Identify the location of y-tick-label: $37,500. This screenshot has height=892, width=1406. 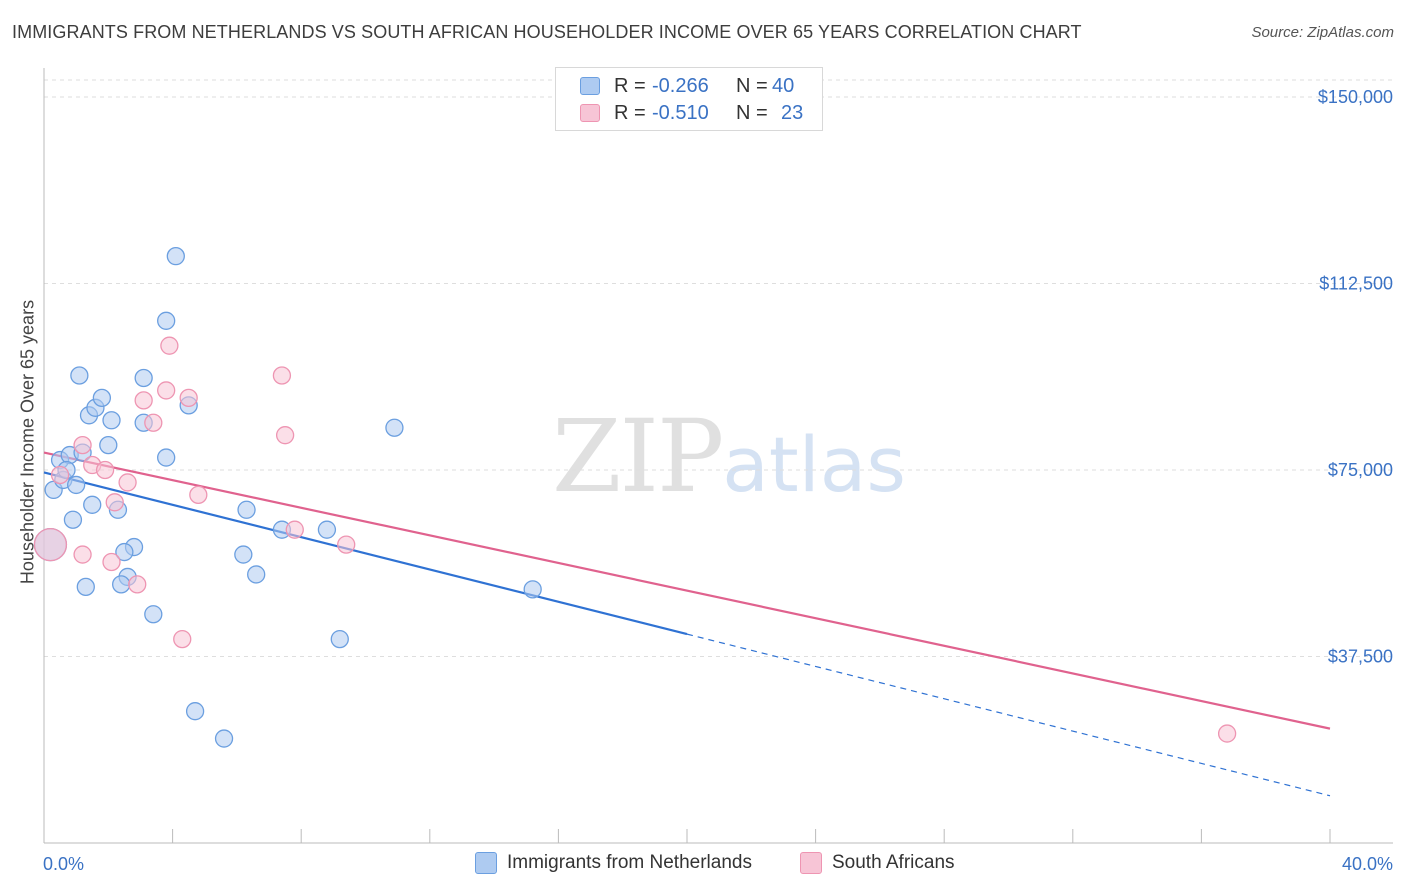
(1360, 657).